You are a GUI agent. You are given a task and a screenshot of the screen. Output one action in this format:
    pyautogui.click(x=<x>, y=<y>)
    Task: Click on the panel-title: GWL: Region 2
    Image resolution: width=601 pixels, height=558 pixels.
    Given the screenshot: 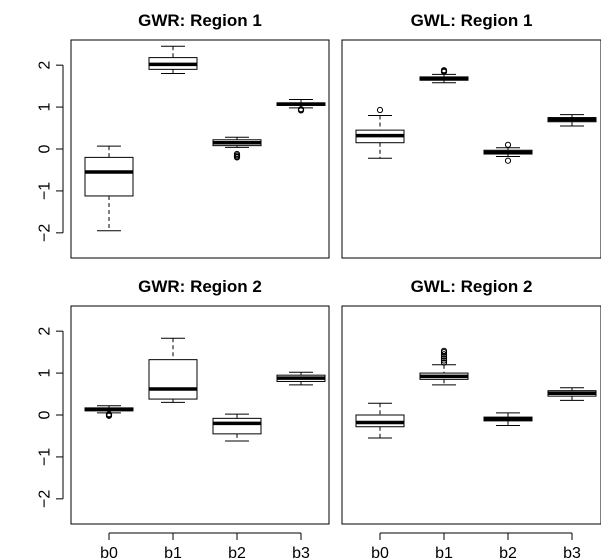 What is the action you would take?
    pyautogui.click(x=472, y=286)
    